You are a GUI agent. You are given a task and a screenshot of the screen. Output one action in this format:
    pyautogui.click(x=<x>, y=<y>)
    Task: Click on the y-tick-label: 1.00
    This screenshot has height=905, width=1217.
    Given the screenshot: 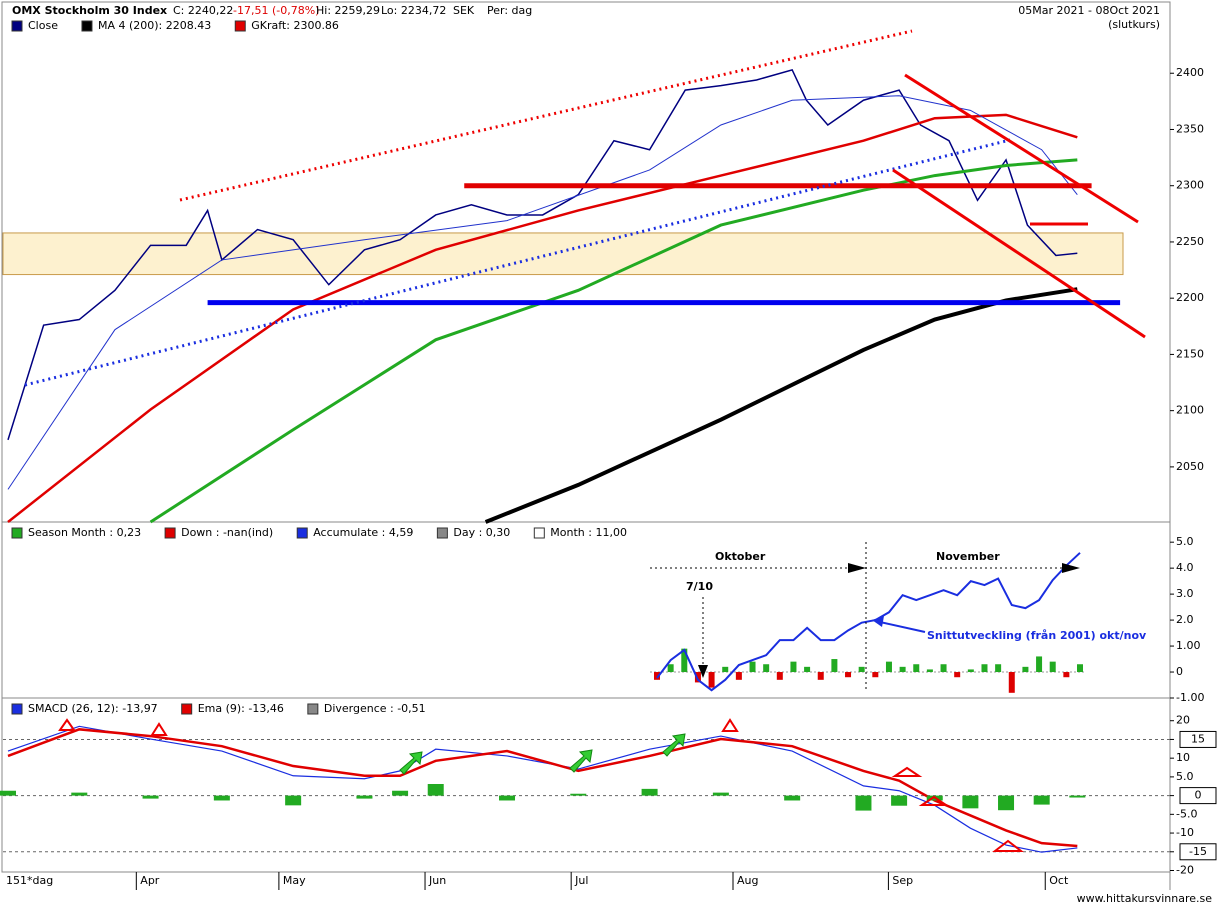 What is the action you would take?
    pyautogui.click(x=1188, y=645)
    